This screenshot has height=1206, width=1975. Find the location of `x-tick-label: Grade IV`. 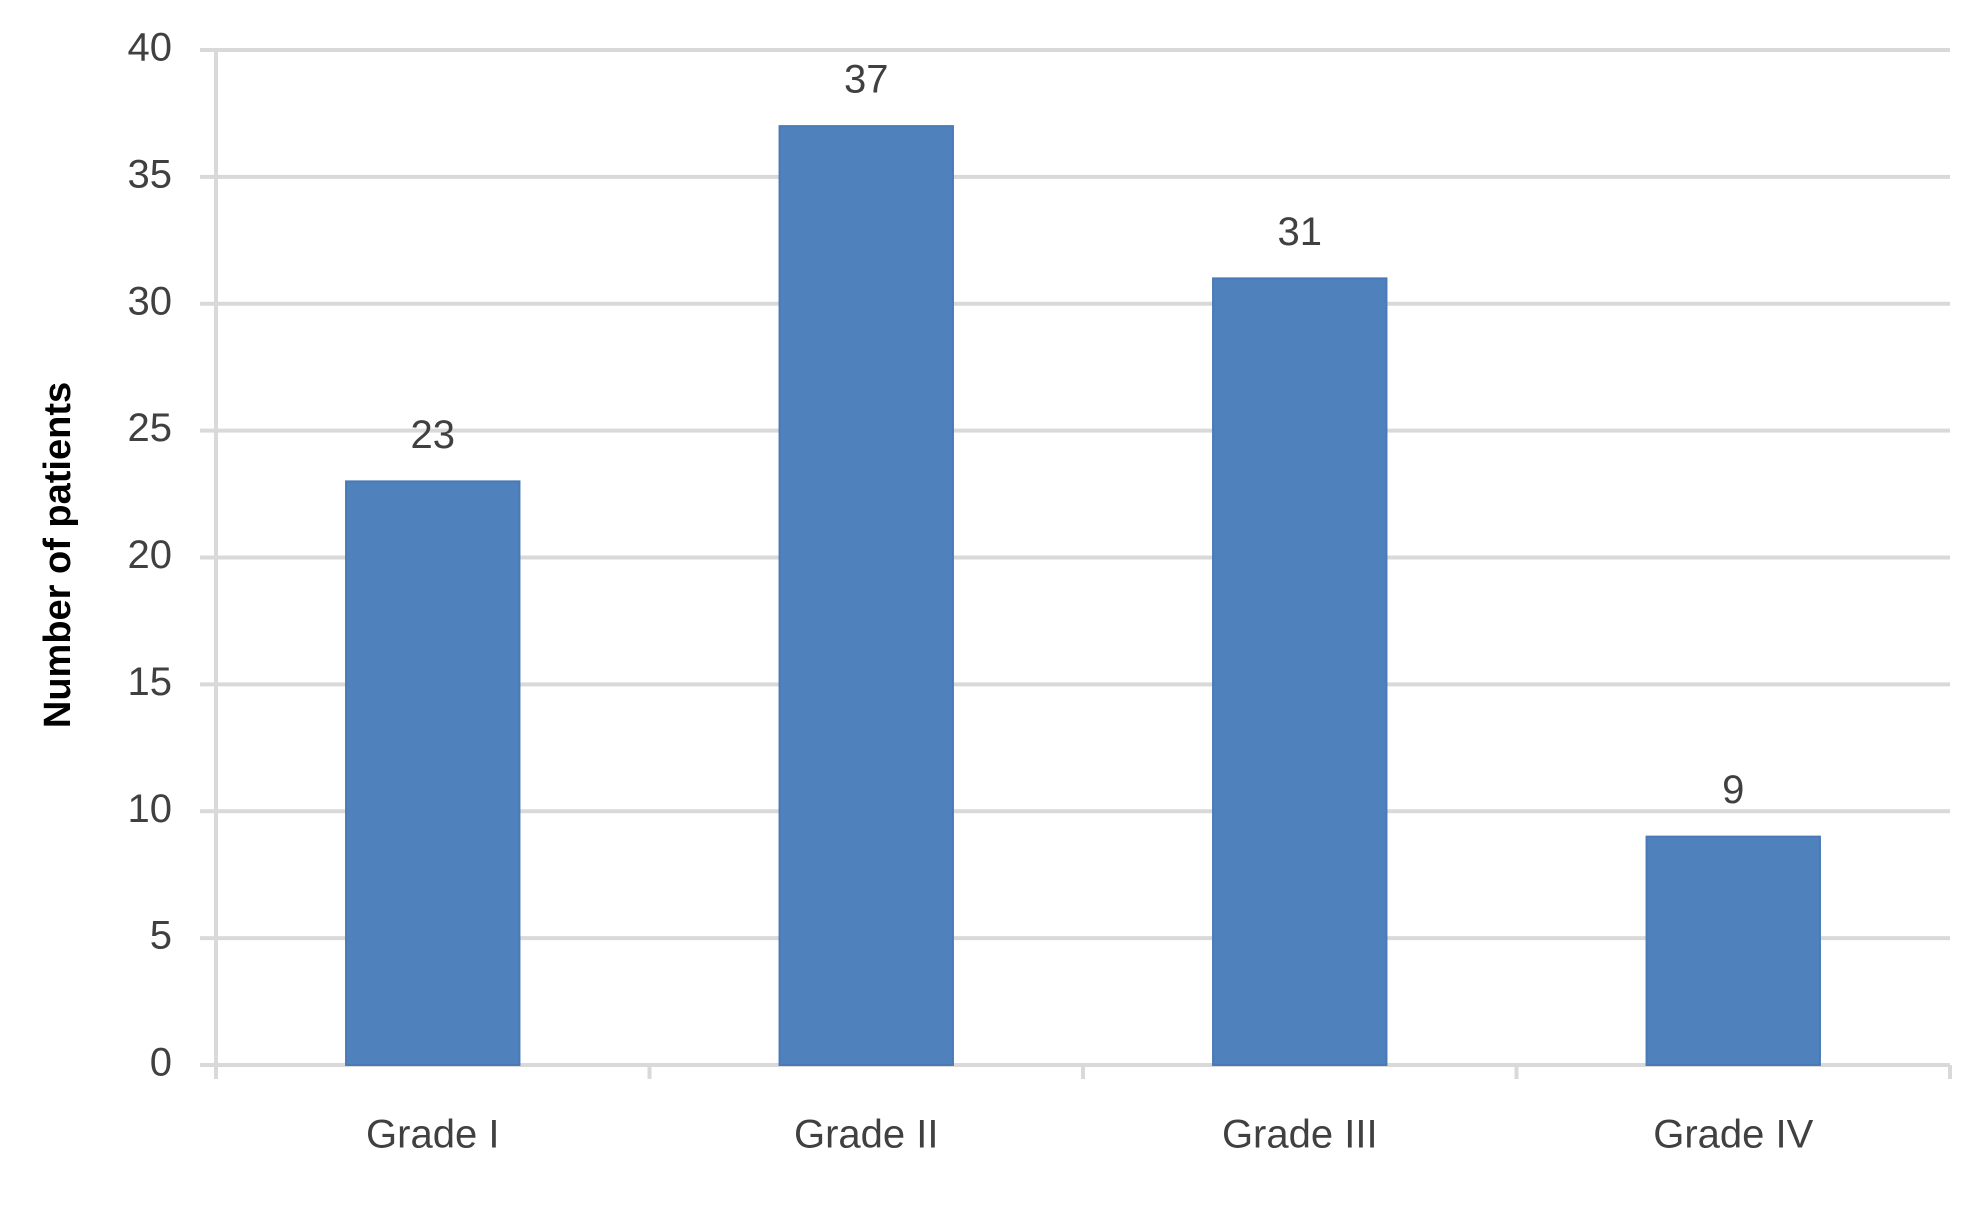

x-tick-label: Grade IV is located at coordinates (1733, 1135).